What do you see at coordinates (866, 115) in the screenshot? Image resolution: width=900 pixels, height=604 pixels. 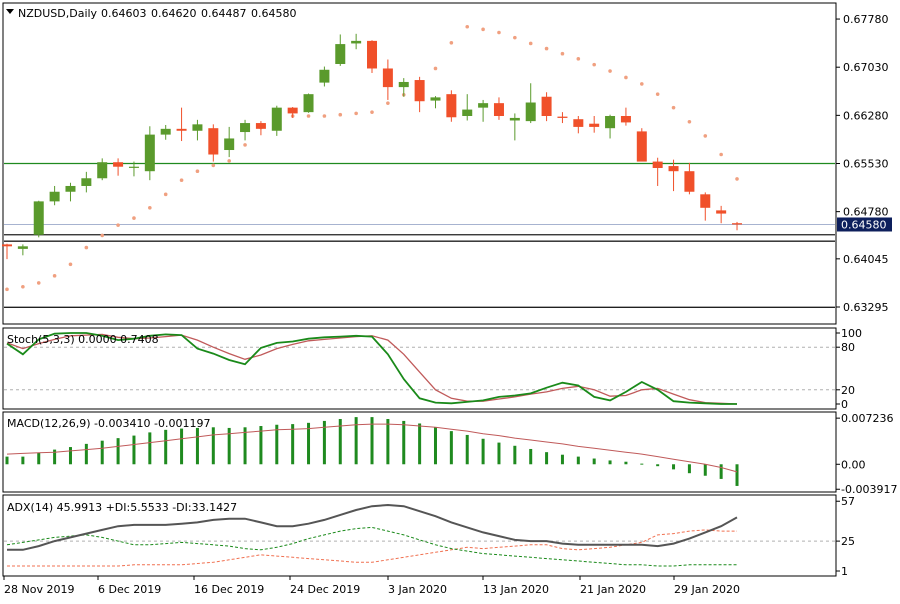 I see `price-tick-label: 0.66280` at bounding box center [866, 115].